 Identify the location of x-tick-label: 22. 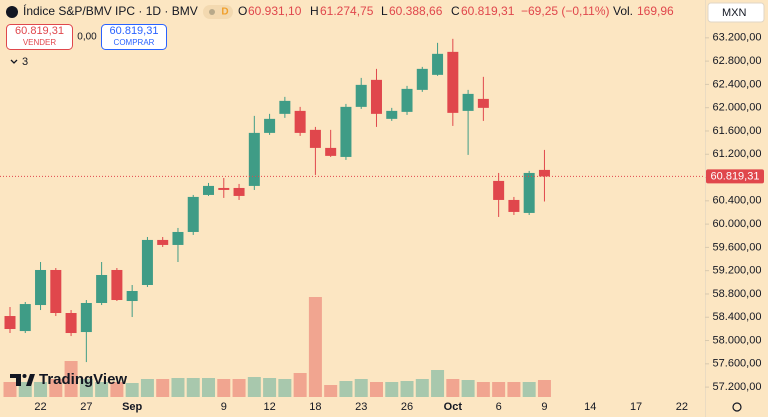
(40, 407).